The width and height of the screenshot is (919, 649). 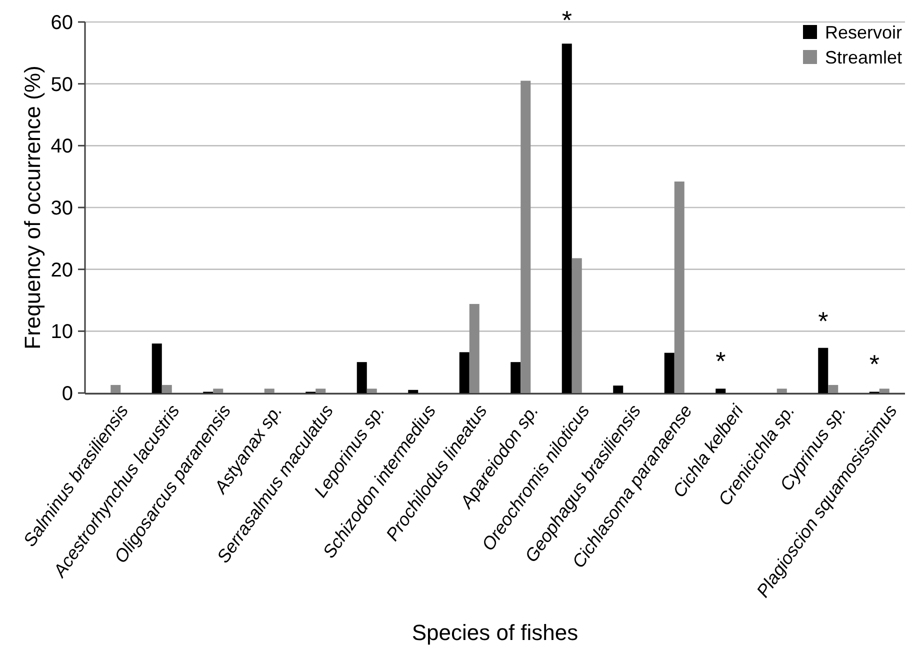 I want to click on y-axis-title: Frequency of occurrence (%), so click(x=32, y=208).